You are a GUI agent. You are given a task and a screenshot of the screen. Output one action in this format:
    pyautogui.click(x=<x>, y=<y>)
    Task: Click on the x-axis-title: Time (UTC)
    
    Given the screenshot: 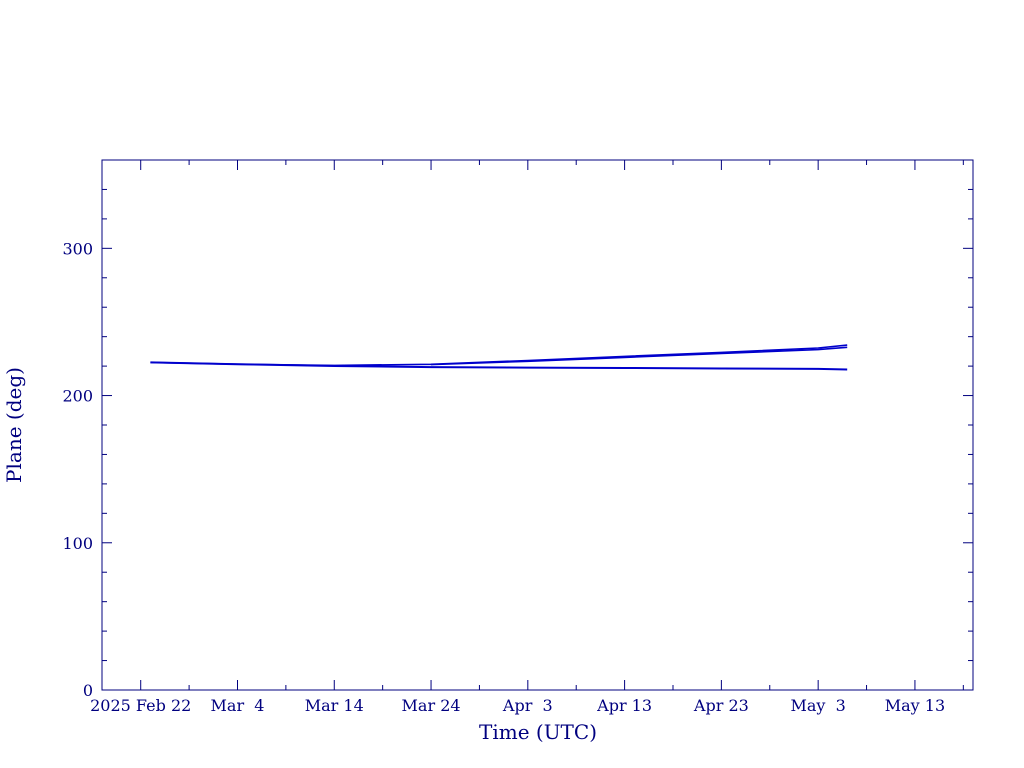 What is the action you would take?
    pyautogui.click(x=538, y=732)
    